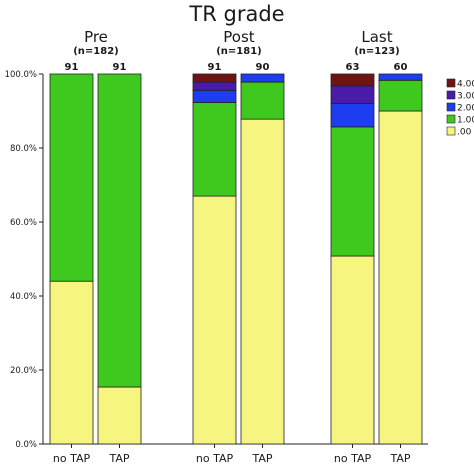 The image size is (474, 467). Describe the element at coordinates (23, 149) in the screenshot. I see `y-tick-label: 80.0%` at that location.